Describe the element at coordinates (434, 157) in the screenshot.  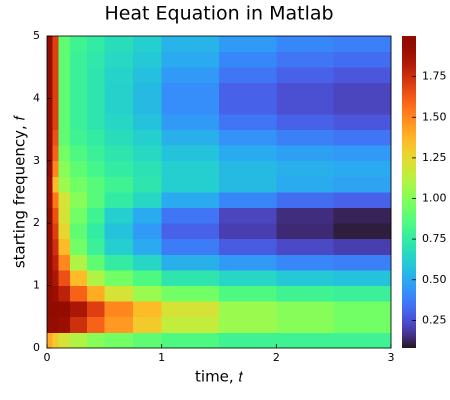
I see `colorbar-tick-label: 1.25` at that location.